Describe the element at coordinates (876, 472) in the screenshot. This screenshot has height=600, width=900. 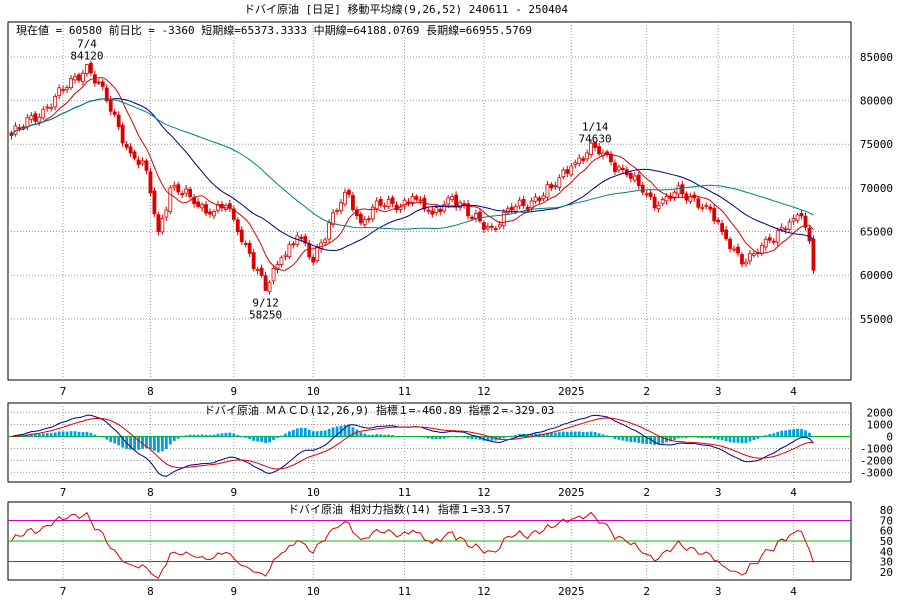
I see `macd-tick-label: -3000` at that location.